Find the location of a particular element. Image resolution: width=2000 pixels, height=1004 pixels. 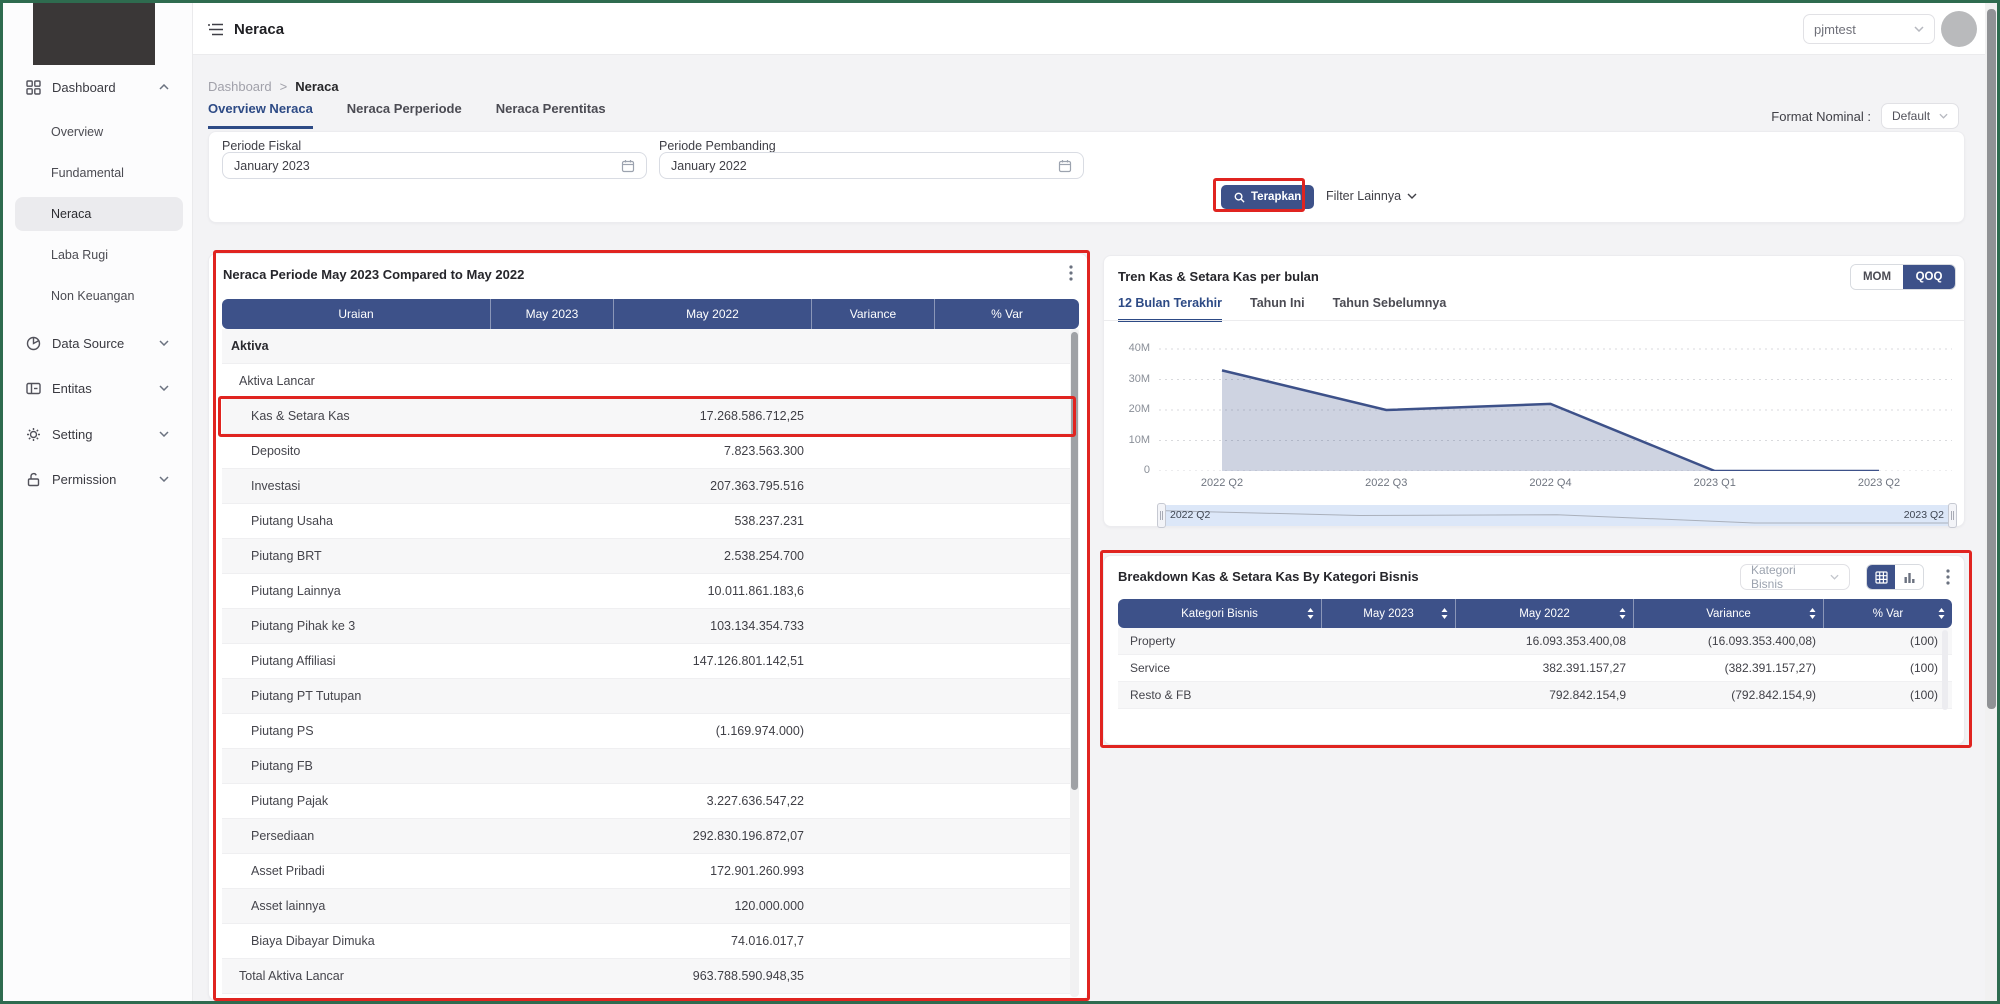

brush-mini-svg is located at coordinates (1557, 517).